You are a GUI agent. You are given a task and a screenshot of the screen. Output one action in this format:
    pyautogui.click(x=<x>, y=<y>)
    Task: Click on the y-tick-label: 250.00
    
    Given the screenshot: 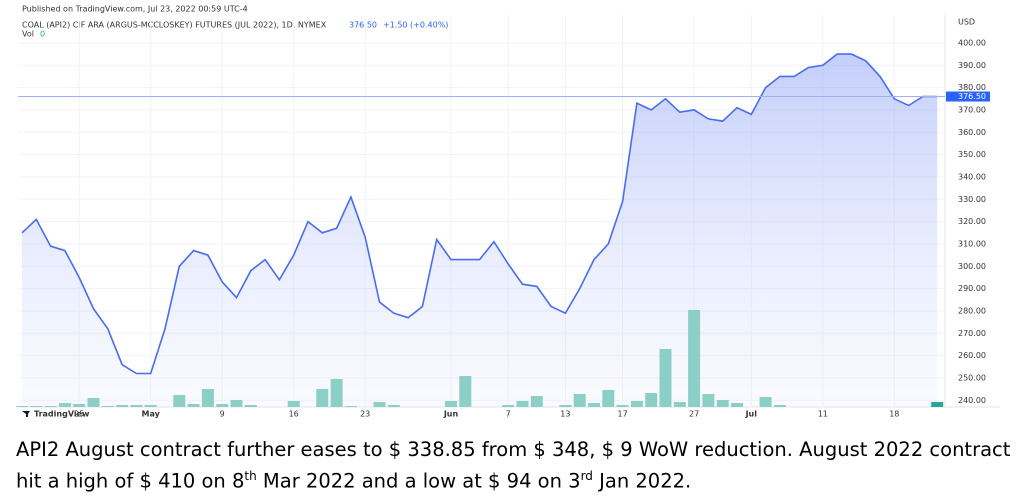 What is the action you would take?
    pyautogui.click(x=972, y=377)
    